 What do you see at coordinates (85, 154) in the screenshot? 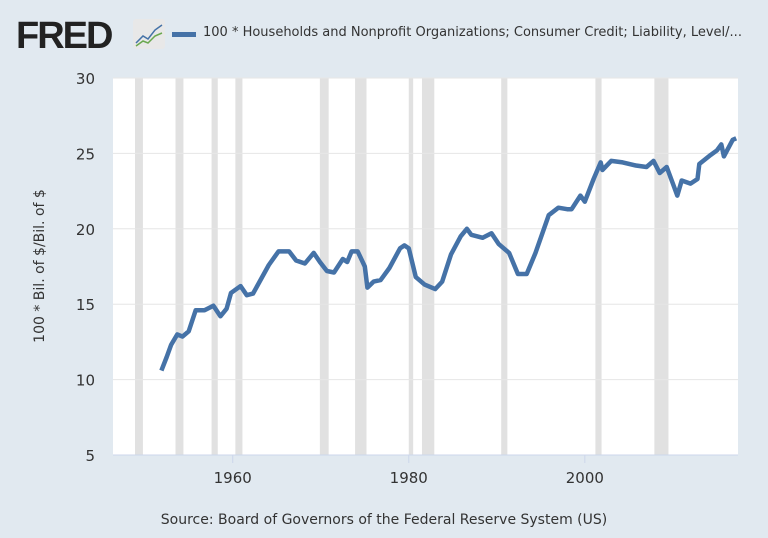
I see `y-tick-label: 25` at bounding box center [85, 154].